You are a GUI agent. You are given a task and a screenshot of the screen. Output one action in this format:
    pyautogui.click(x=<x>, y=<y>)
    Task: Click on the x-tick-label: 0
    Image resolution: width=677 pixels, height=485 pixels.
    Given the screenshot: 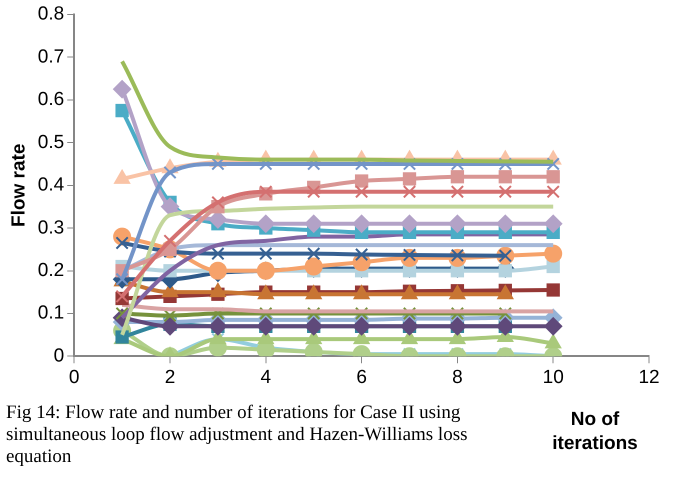 What is the action you would take?
    pyautogui.click(x=74, y=377)
    